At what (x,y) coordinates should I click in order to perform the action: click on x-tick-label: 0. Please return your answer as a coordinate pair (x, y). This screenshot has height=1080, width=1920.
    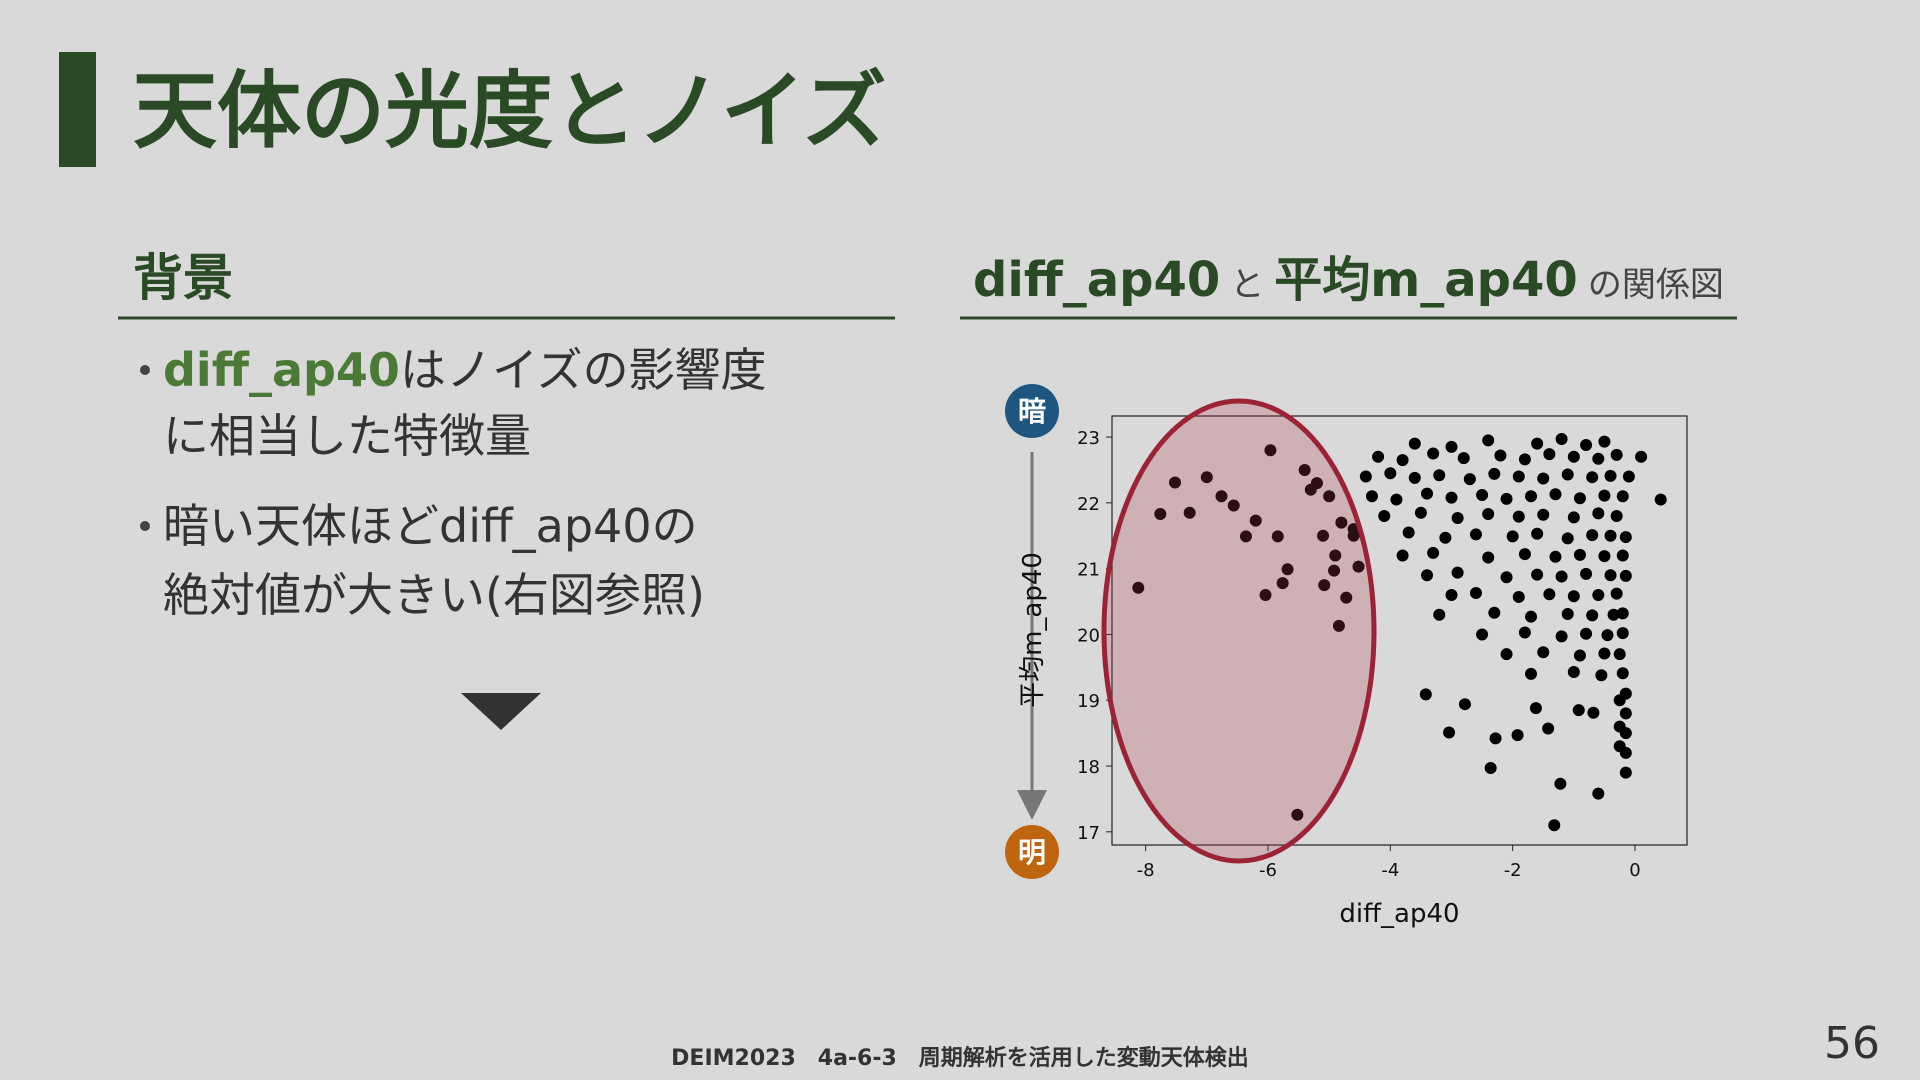
    Looking at the image, I should click on (1634, 870).